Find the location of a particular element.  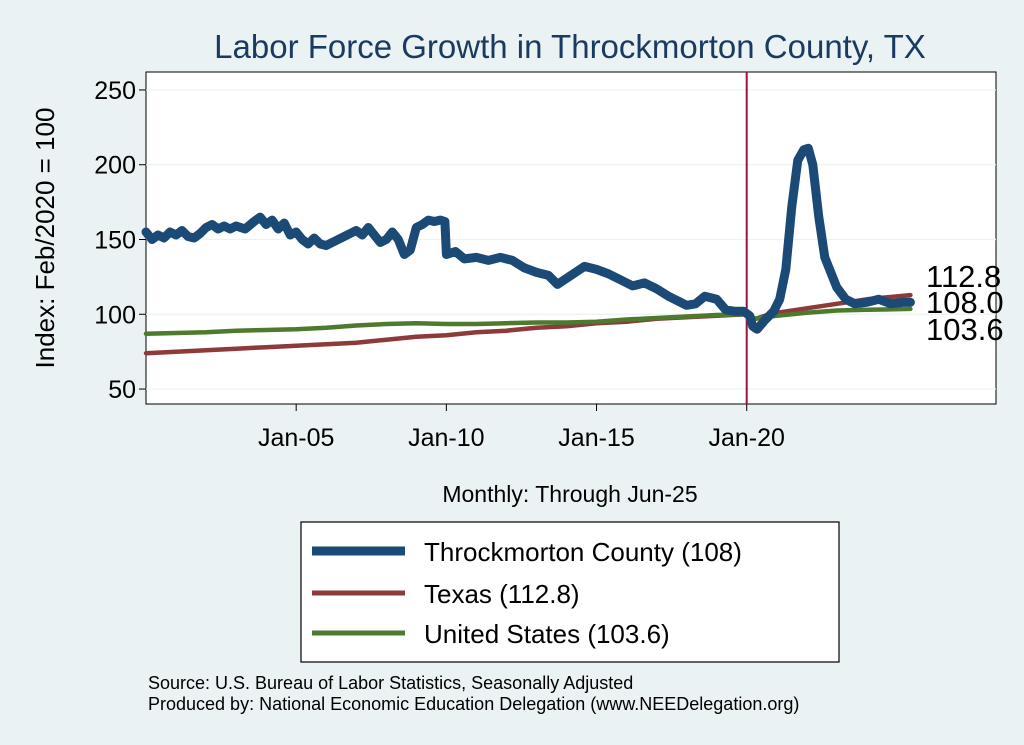

y-tick-label-250: 250 is located at coordinates (115, 91).